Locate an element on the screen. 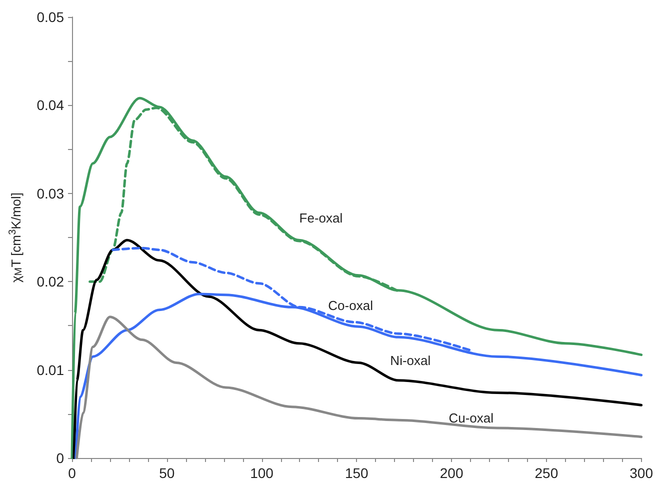 The height and width of the screenshot is (488, 656). series-label: Cu-oxal is located at coordinates (471, 418).